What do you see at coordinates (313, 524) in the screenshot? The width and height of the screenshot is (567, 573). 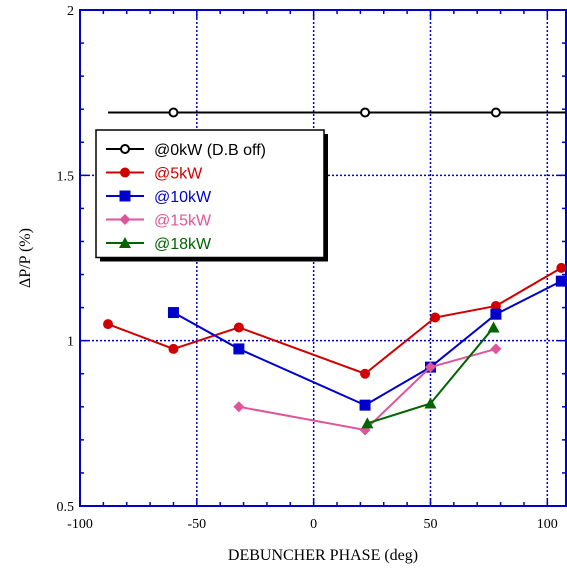 I see `x-tick-label: 0` at bounding box center [313, 524].